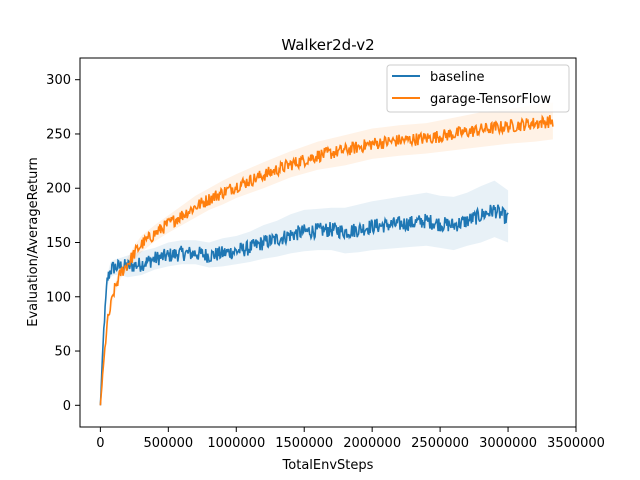 The height and width of the screenshot is (480, 640). Describe the element at coordinates (508, 443) in the screenshot. I see `x-tick-label: 3000000` at that location.